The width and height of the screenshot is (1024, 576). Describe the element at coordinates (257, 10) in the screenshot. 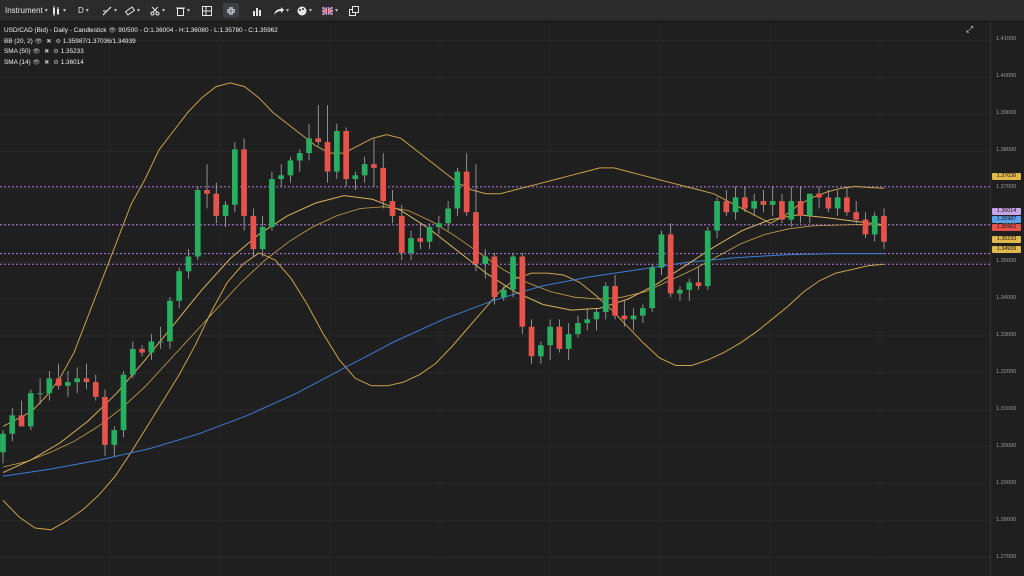

I see `chart-settings-button` at that location.